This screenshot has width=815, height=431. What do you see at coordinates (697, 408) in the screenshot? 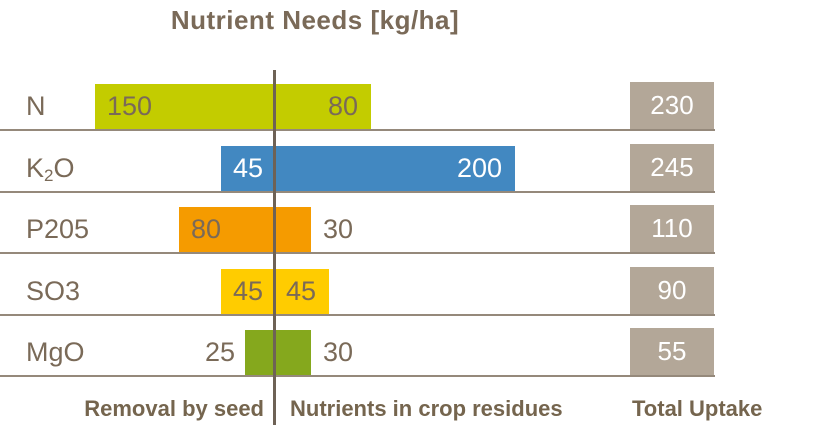
I see `legend-total-uptake: Total Uptake` at bounding box center [697, 408].